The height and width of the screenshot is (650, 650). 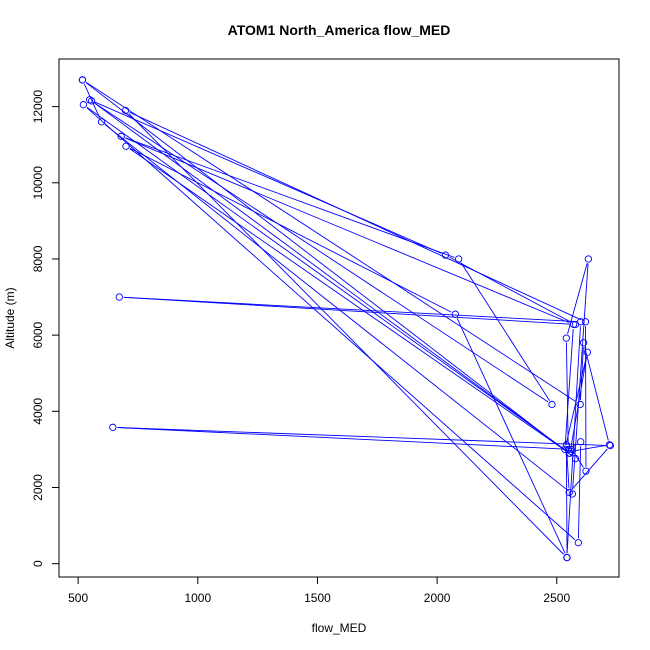 I want to click on y-tick-label: 4000, so click(x=38, y=411).